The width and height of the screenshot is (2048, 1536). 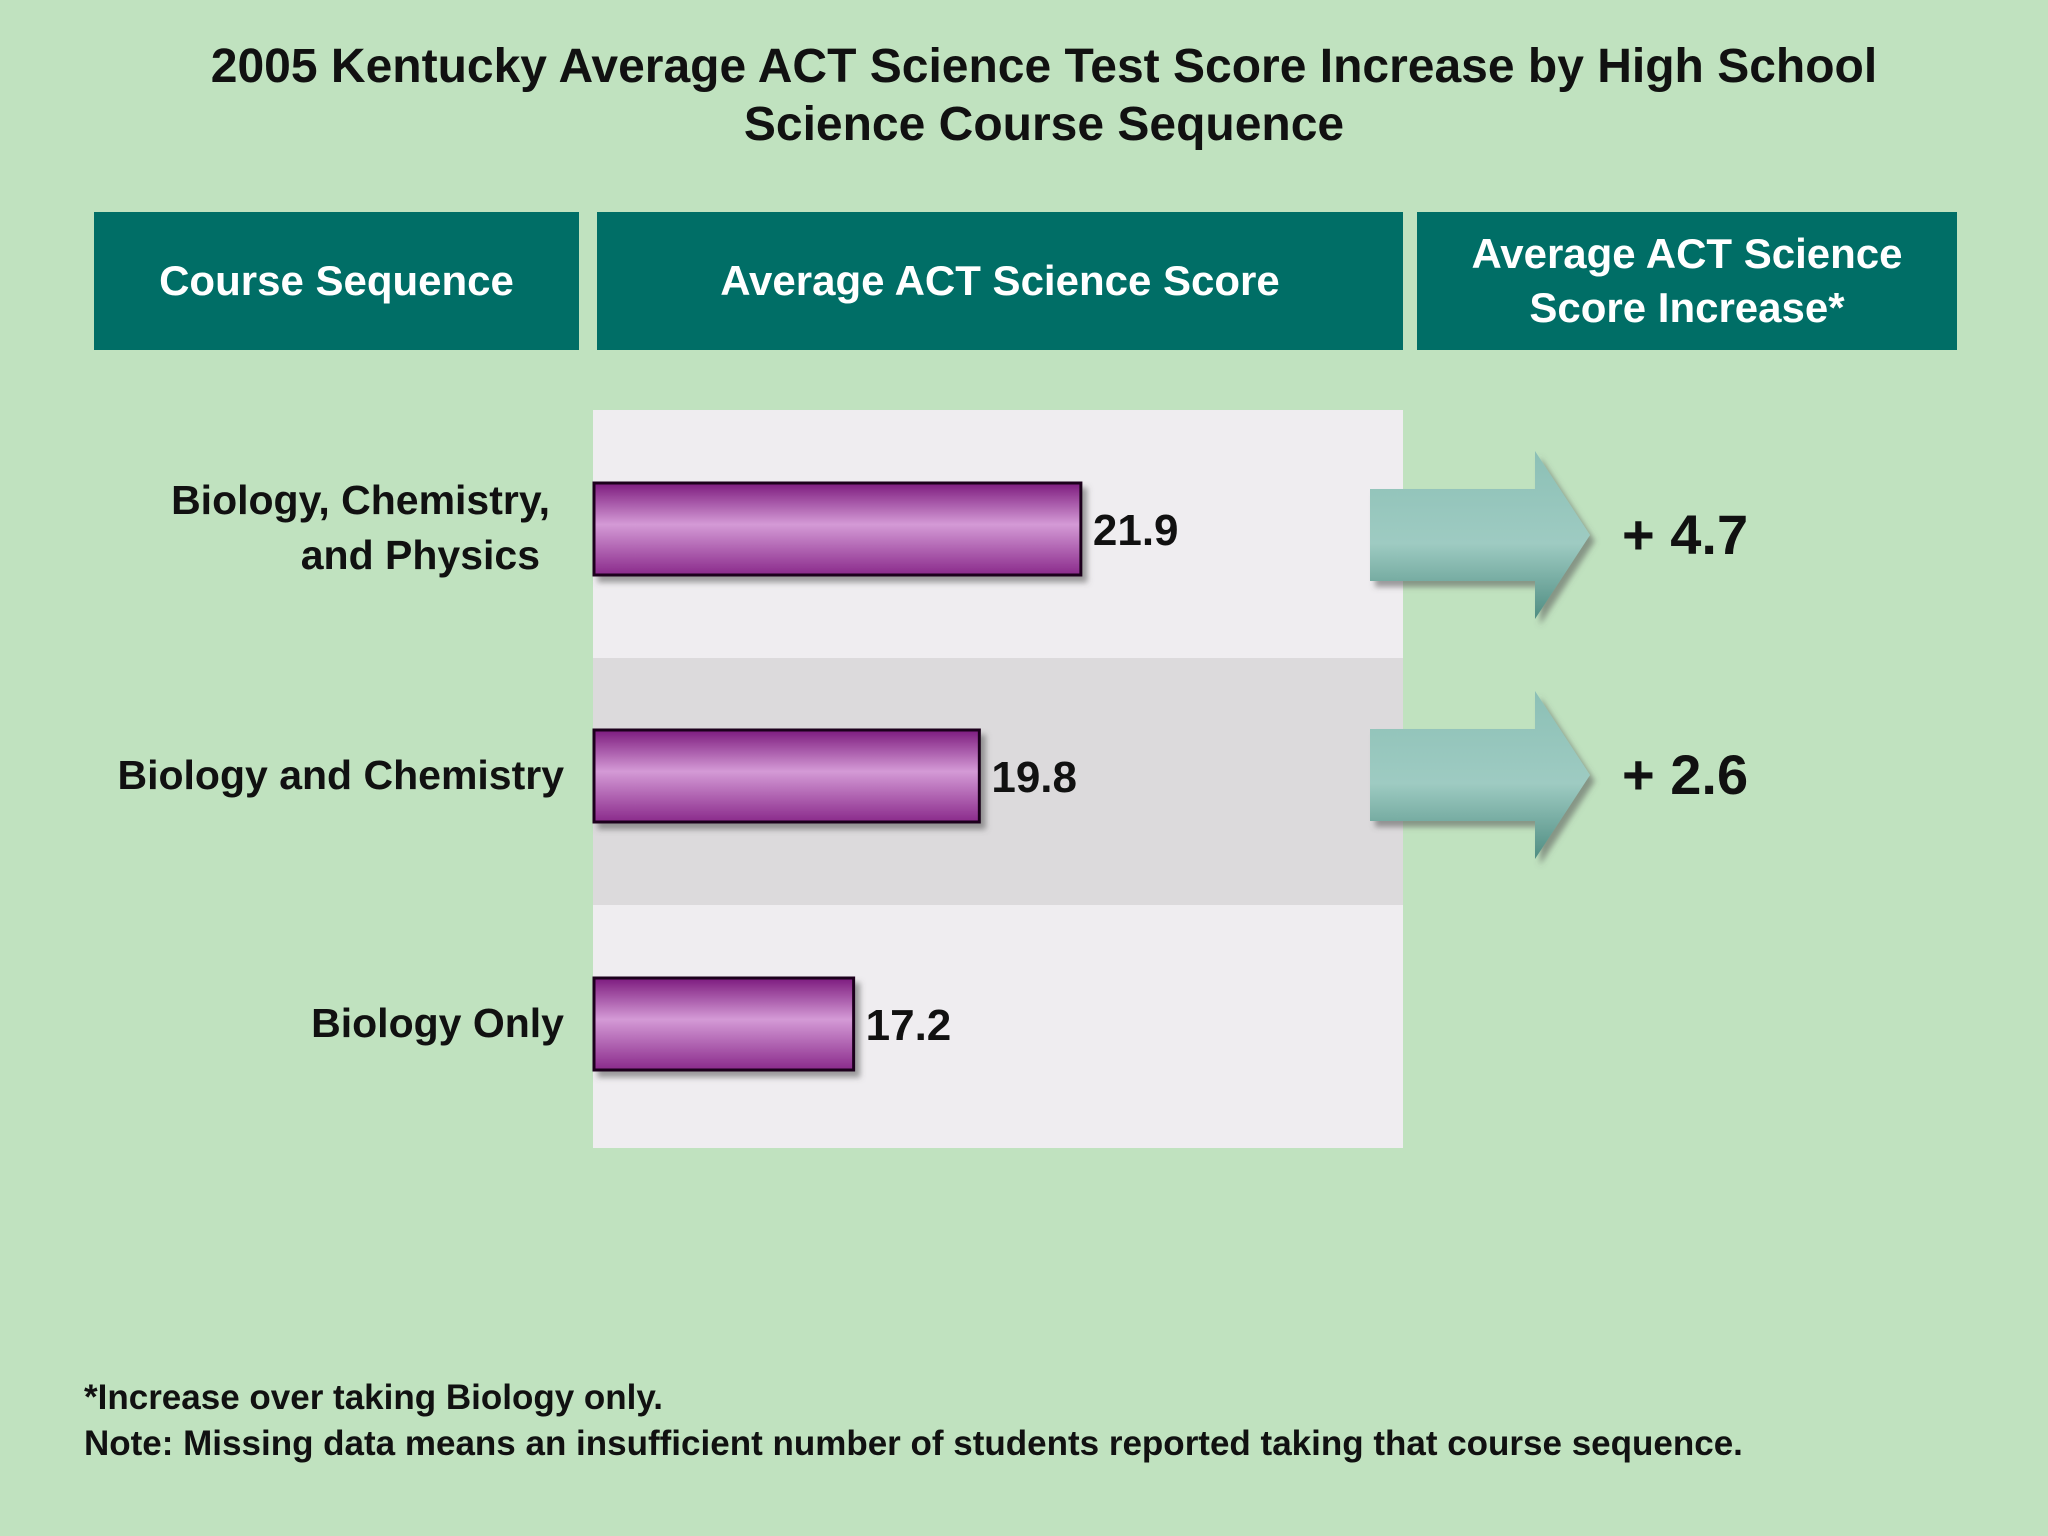 What do you see at coordinates (373, 1397) in the screenshot?
I see `footnote-increase: *Increase over taking Biology only.` at bounding box center [373, 1397].